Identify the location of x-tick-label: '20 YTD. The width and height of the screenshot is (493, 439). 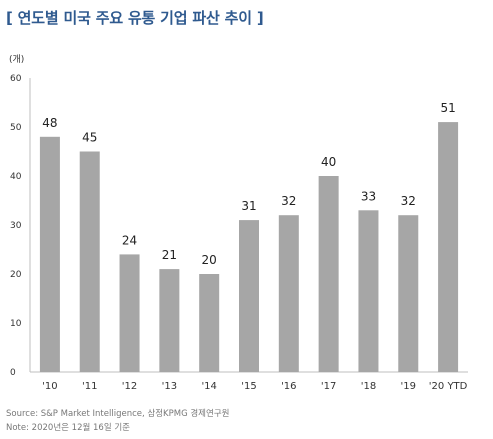
(448, 386).